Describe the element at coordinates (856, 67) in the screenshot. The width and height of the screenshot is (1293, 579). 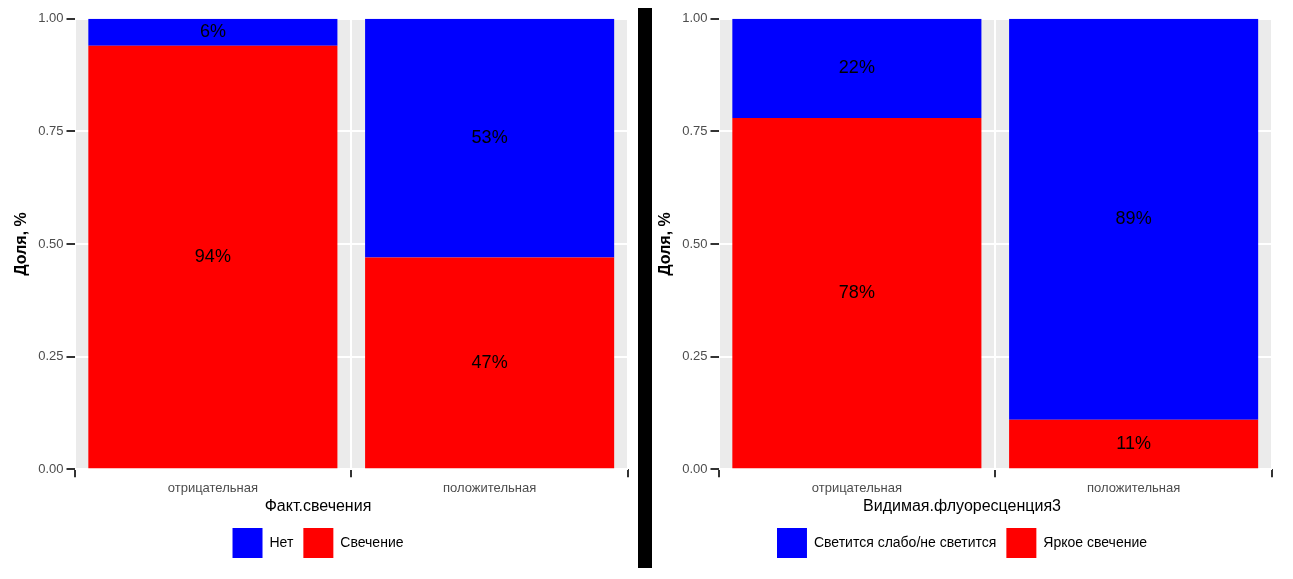
I see `data-label: 22%` at that location.